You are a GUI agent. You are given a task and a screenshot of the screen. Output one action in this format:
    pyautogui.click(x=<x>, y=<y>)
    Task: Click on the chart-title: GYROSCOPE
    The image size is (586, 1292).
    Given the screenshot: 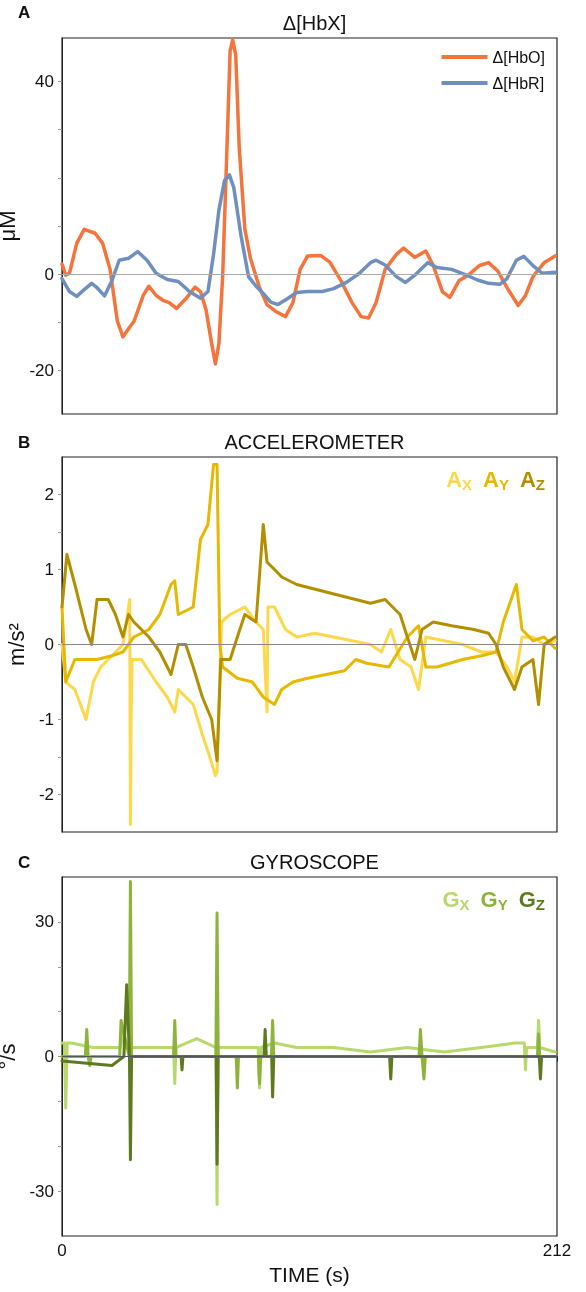 What is the action you would take?
    pyautogui.click(x=314, y=862)
    